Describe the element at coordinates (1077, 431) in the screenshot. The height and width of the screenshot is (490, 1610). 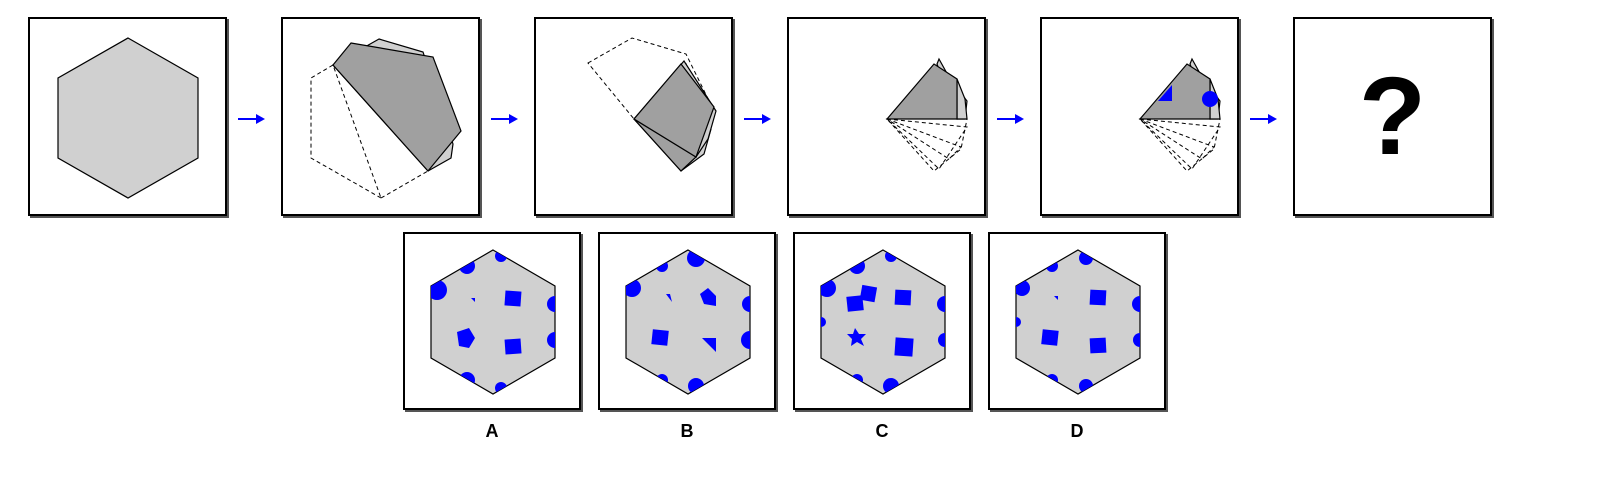
I see `option-d-label: D` at that location.